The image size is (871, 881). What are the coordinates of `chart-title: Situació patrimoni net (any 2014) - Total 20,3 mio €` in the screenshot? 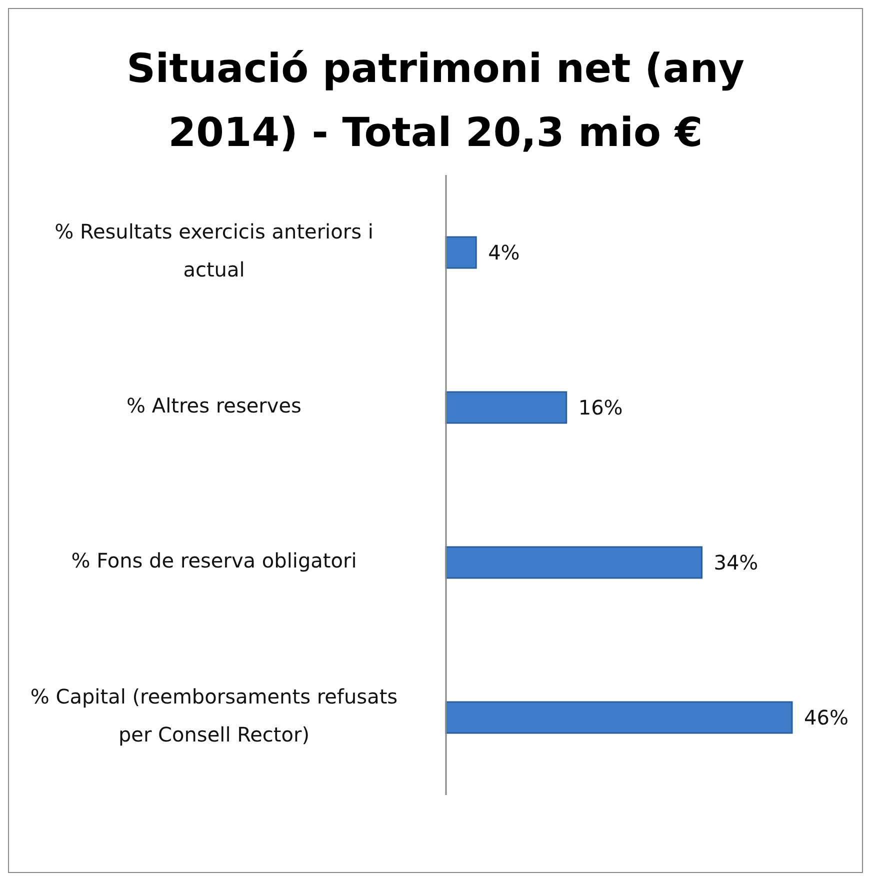 It's located at (436, 101).